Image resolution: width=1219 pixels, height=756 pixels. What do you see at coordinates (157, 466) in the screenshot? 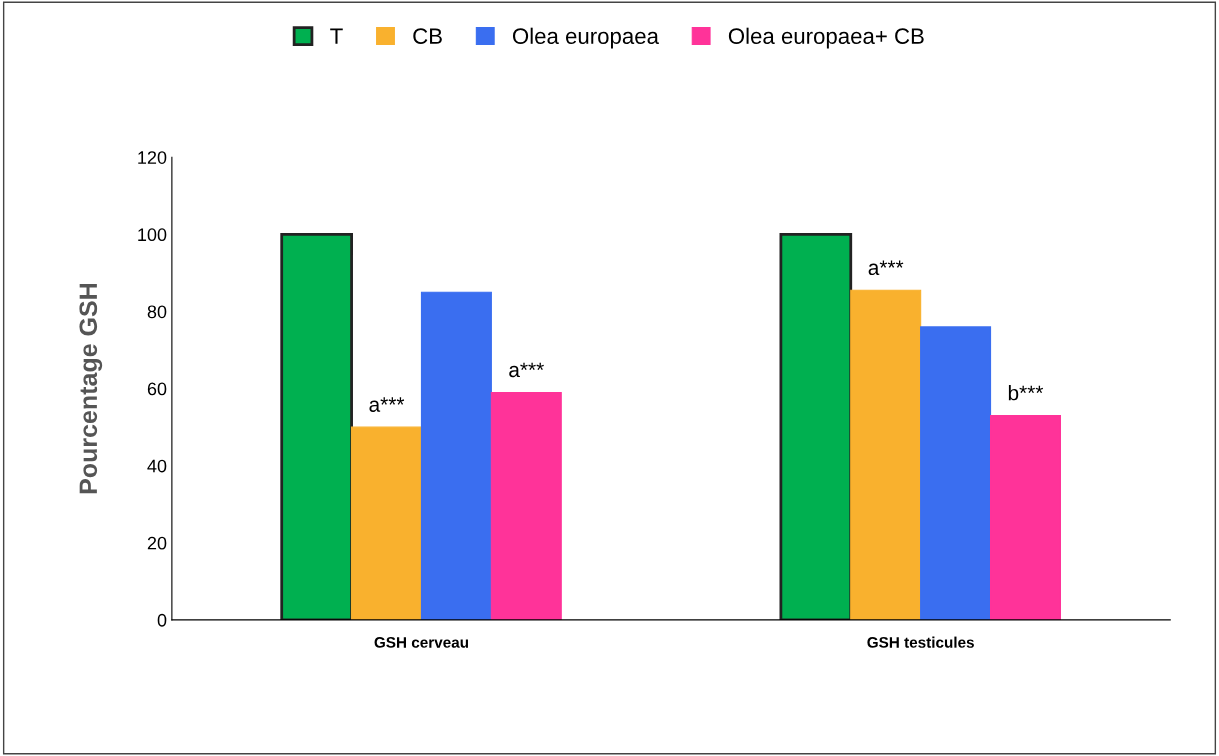
I see `y-tick-label: 40` at bounding box center [157, 466].